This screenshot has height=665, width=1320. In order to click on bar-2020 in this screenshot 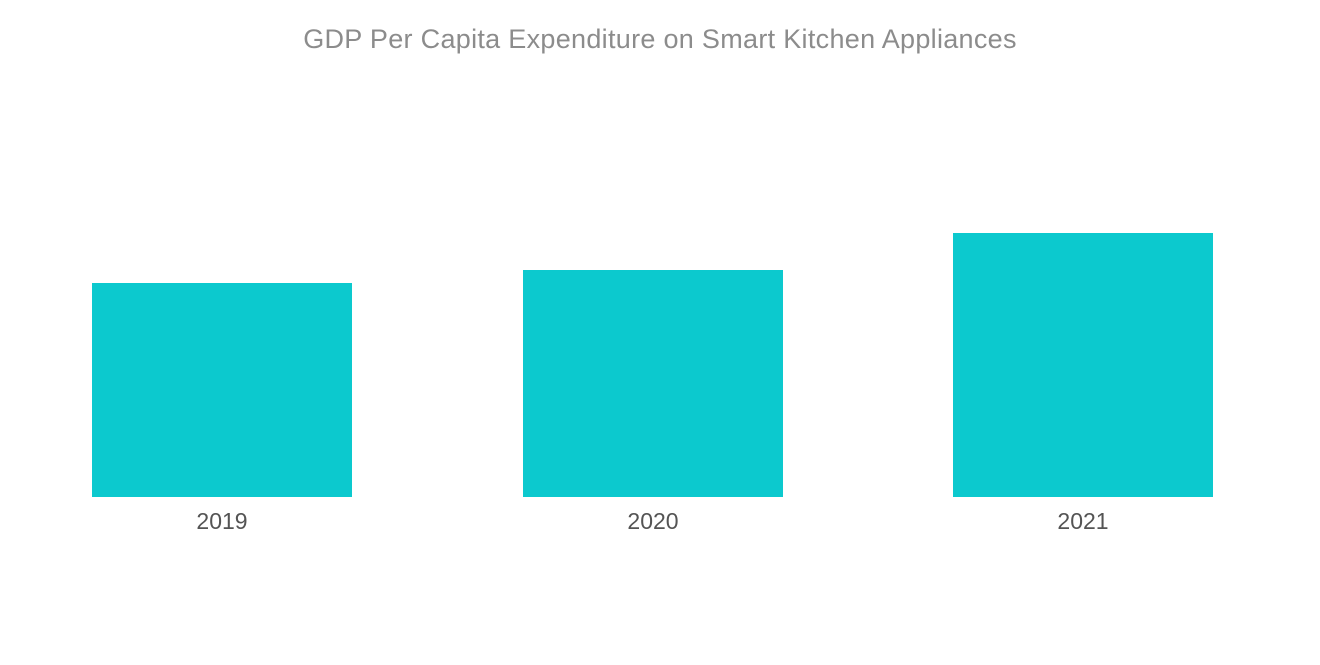, I will do `click(653, 383)`.